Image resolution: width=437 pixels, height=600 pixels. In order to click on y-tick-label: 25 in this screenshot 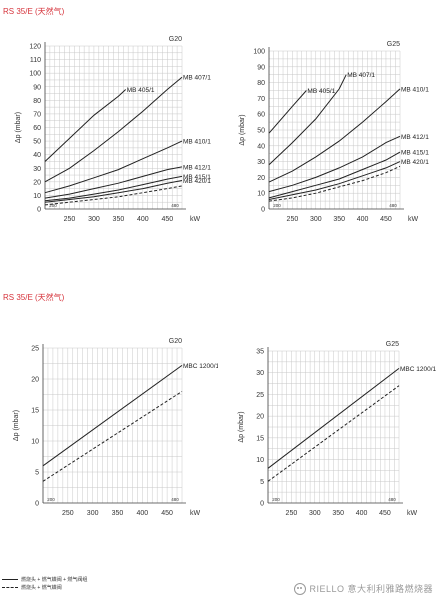, I will do `click(260, 395)`.